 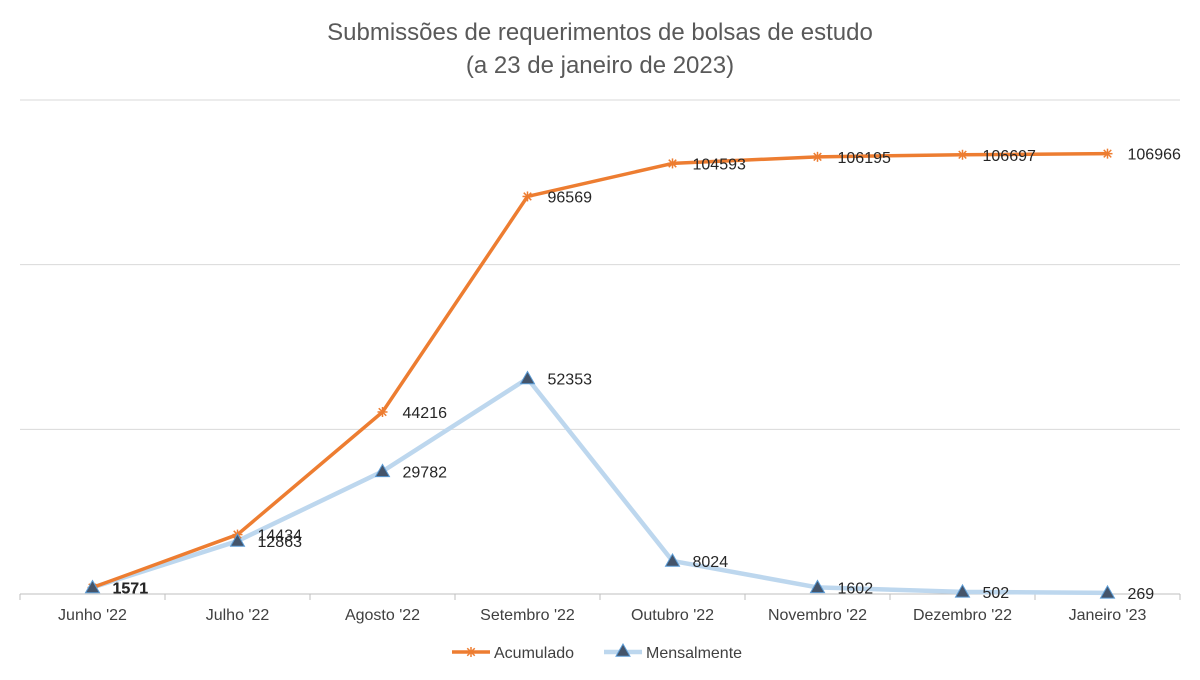 I want to click on data-label-acumulado: 44216, so click(x=425, y=413).